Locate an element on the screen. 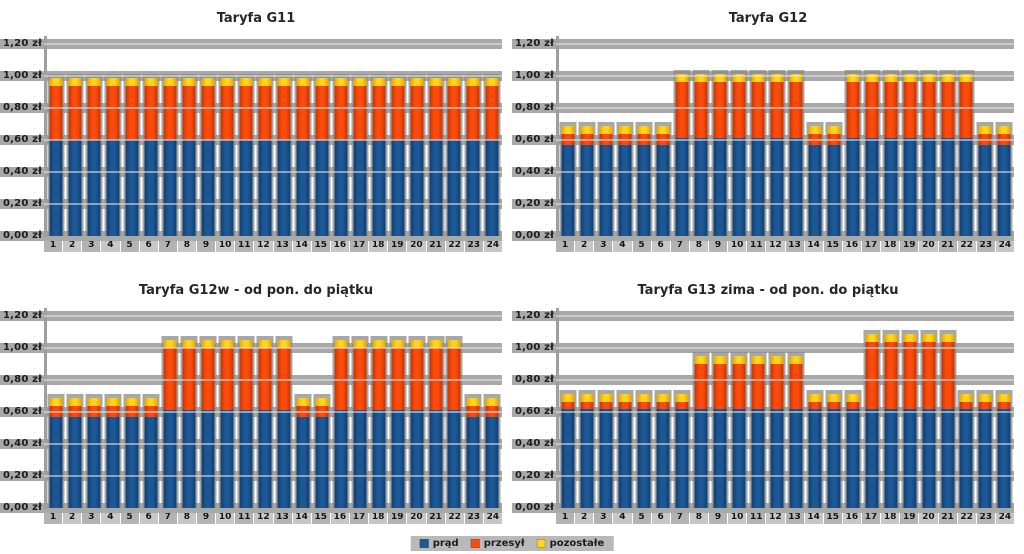 The height and width of the screenshot is (554, 1024). legend-swatch-prad is located at coordinates (424, 543).